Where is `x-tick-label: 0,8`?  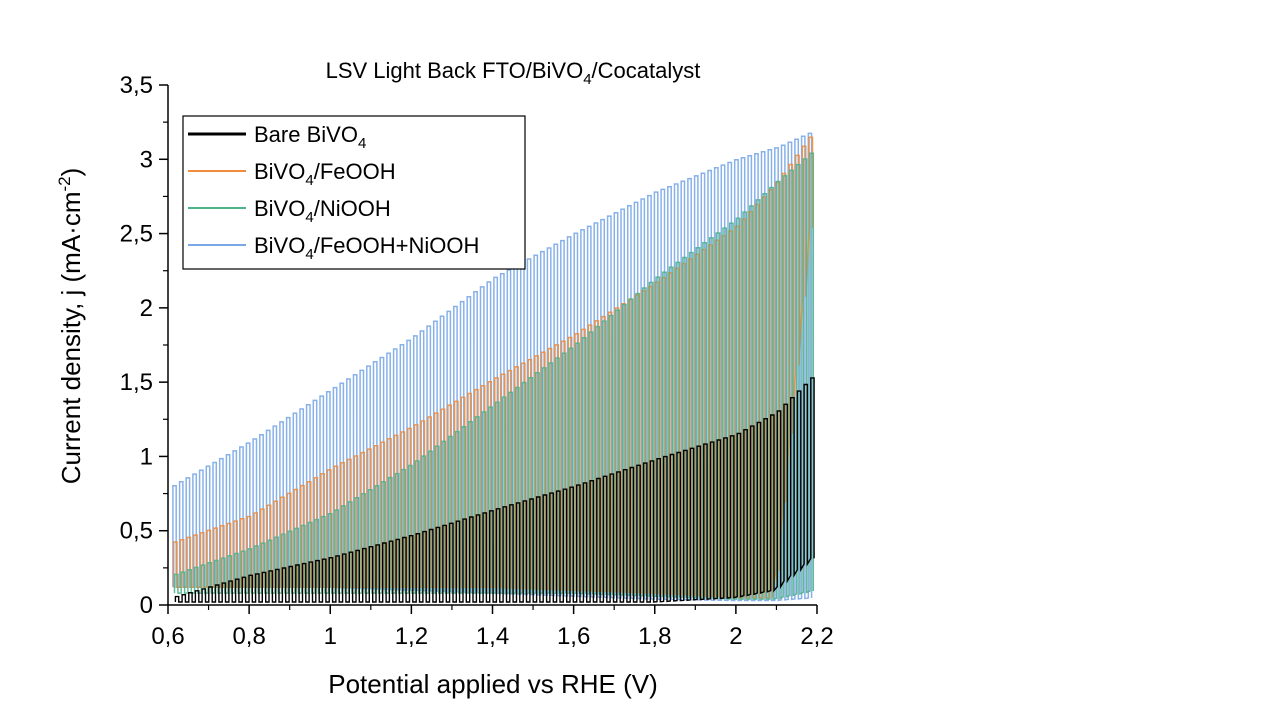
x-tick-label: 0,8 is located at coordinates (248, 636).